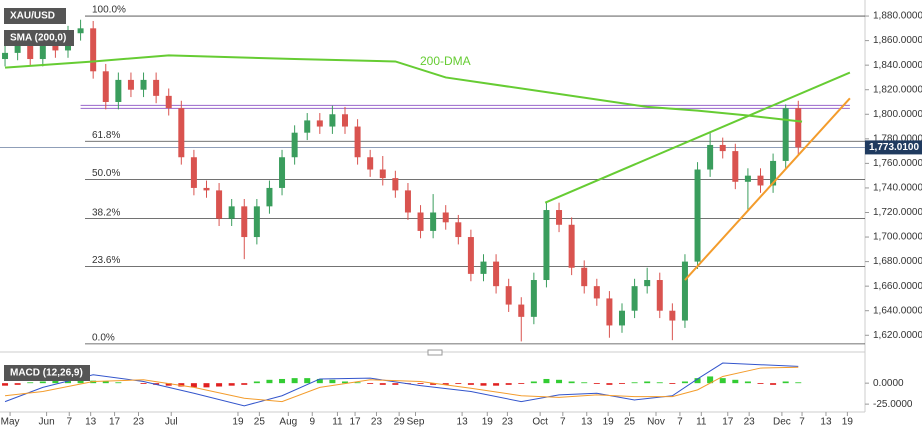 The height and width of the screenshot is (431, 922). What do you see at coordinates (888, 383) in the screenshot?
I see `macd-y-tick-label: 0.0000` at bounding box center [888, 383].